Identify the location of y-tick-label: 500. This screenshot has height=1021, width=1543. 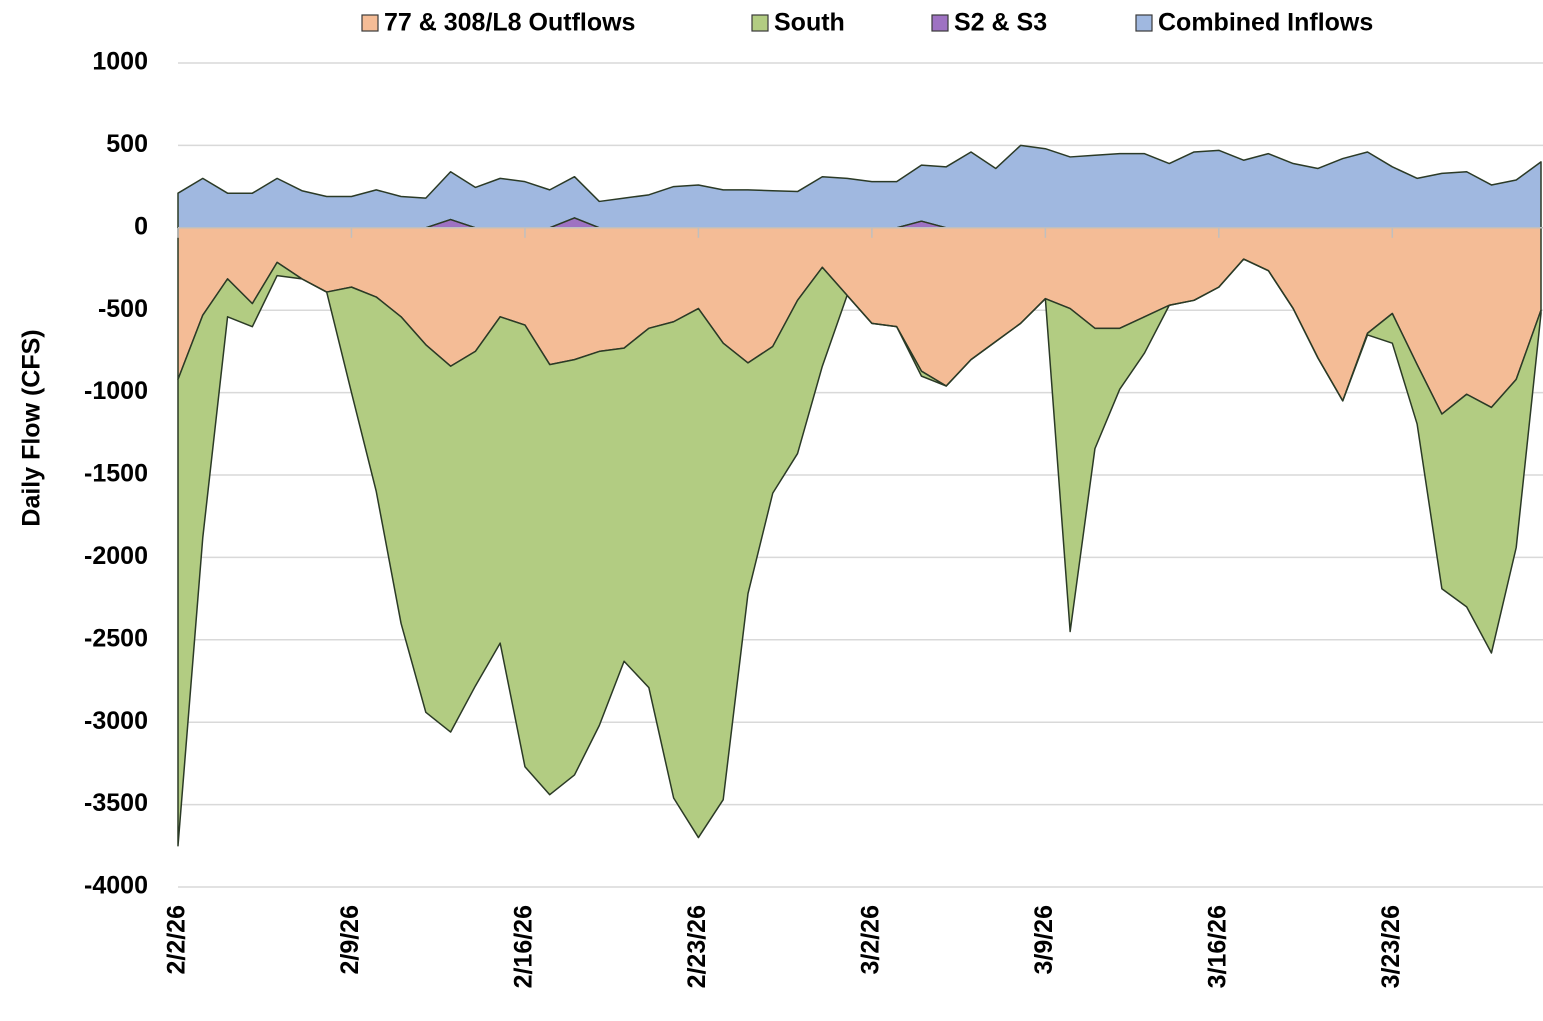
(127, 144).